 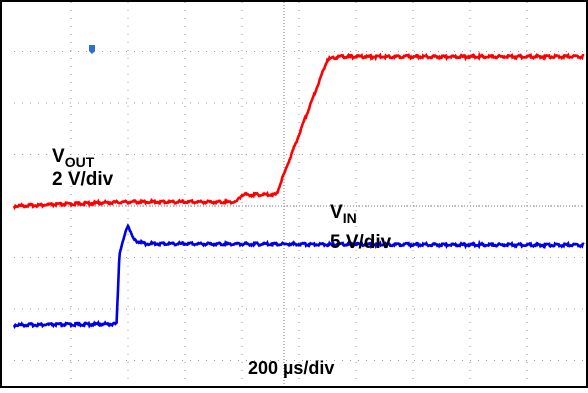 I want to click on vout-scale: 2 V/div, so click(x=83, y=179).